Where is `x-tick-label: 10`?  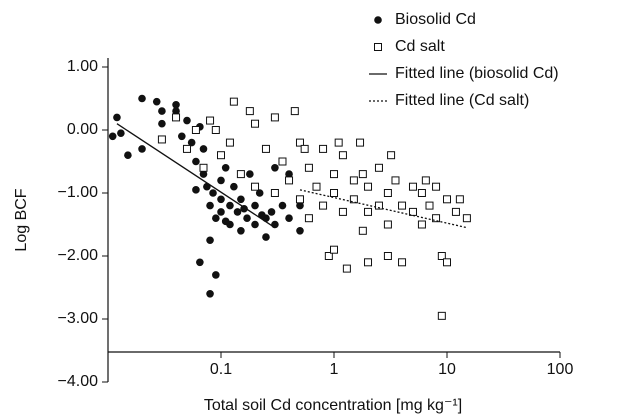
x-tick-label: 10 is located at coordinates (447, 369).